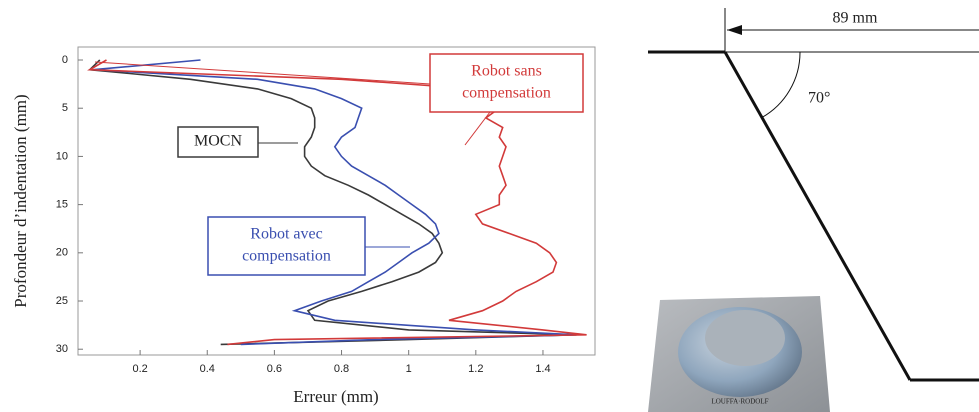 This screenshot has width=979, height=412. Describe the element at coordinates (506, 71) in the screenshot. I see `annotation-label: Robot sans` at that location.